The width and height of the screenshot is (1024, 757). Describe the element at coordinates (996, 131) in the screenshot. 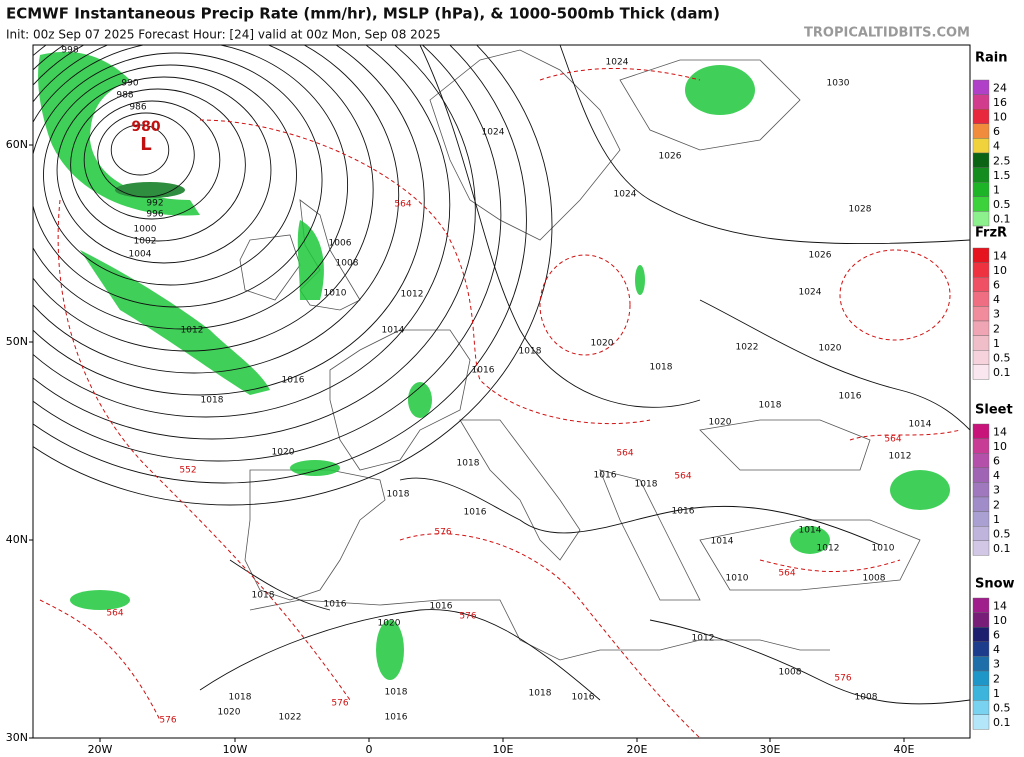

I see `legend-label: 6` at that location.